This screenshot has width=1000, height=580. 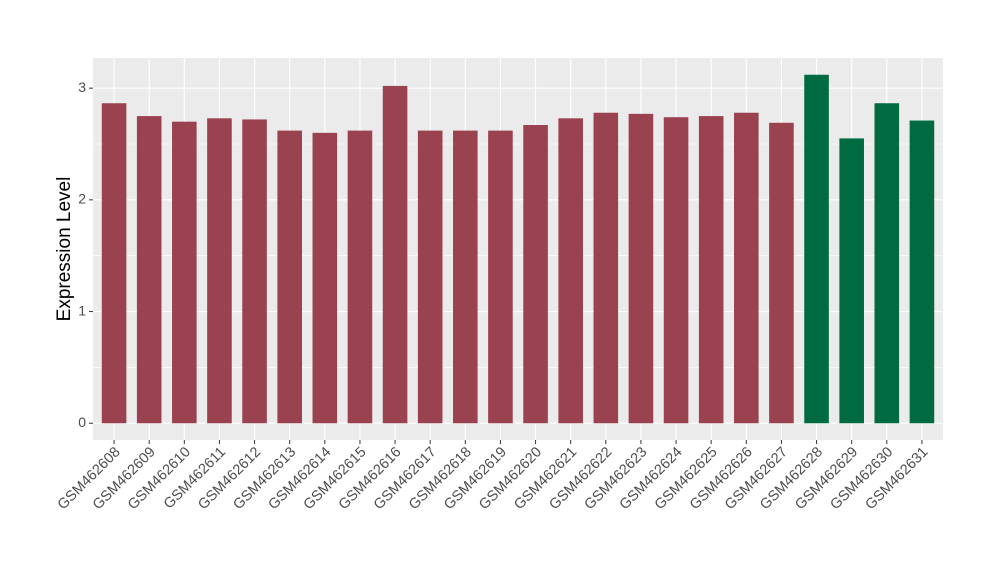 What do you see at coordinates (82, 422) in the screenshot?
I see `y-tick-label: 0` at bounding box center [82, 422].